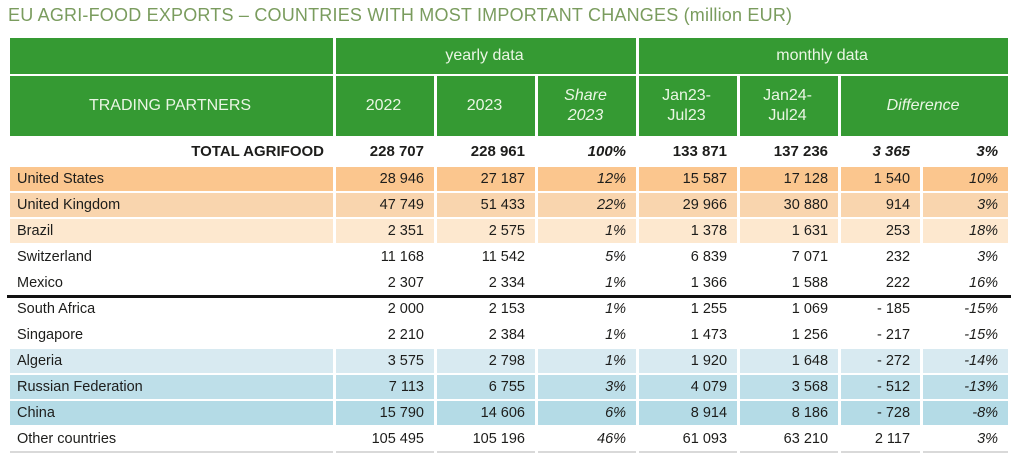  I want to click on cell-difference: 232, so click(881, 257).